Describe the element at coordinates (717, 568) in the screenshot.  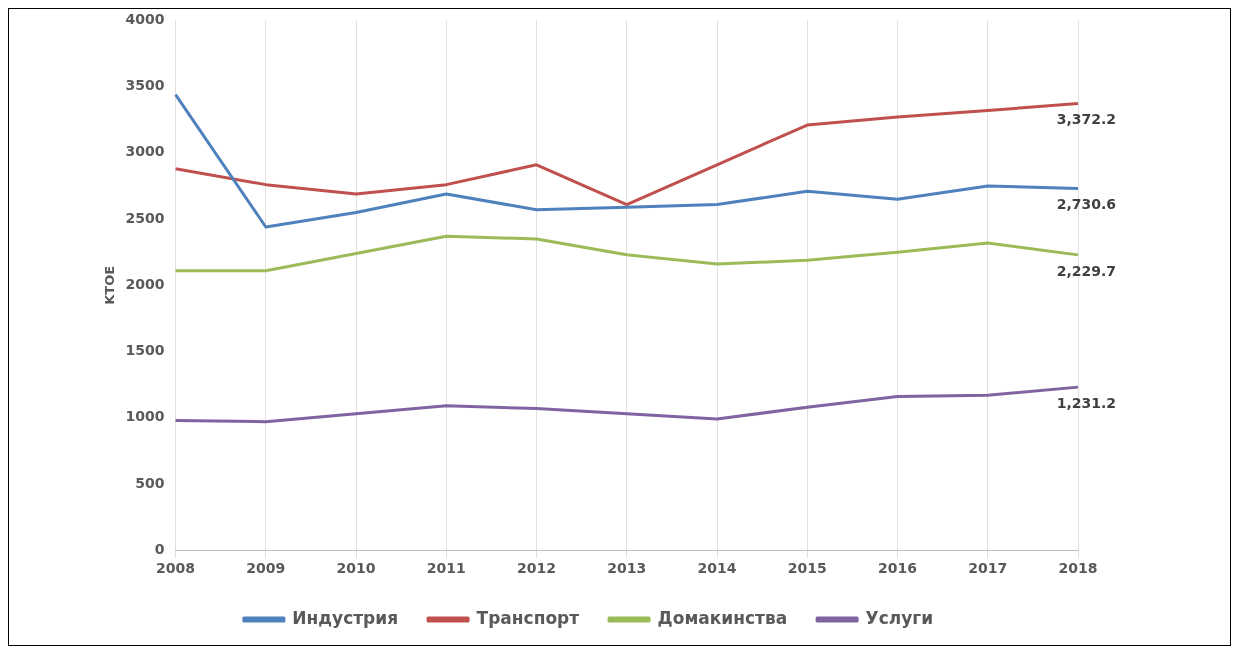
I see `x-tick-label: 2014` at that location.